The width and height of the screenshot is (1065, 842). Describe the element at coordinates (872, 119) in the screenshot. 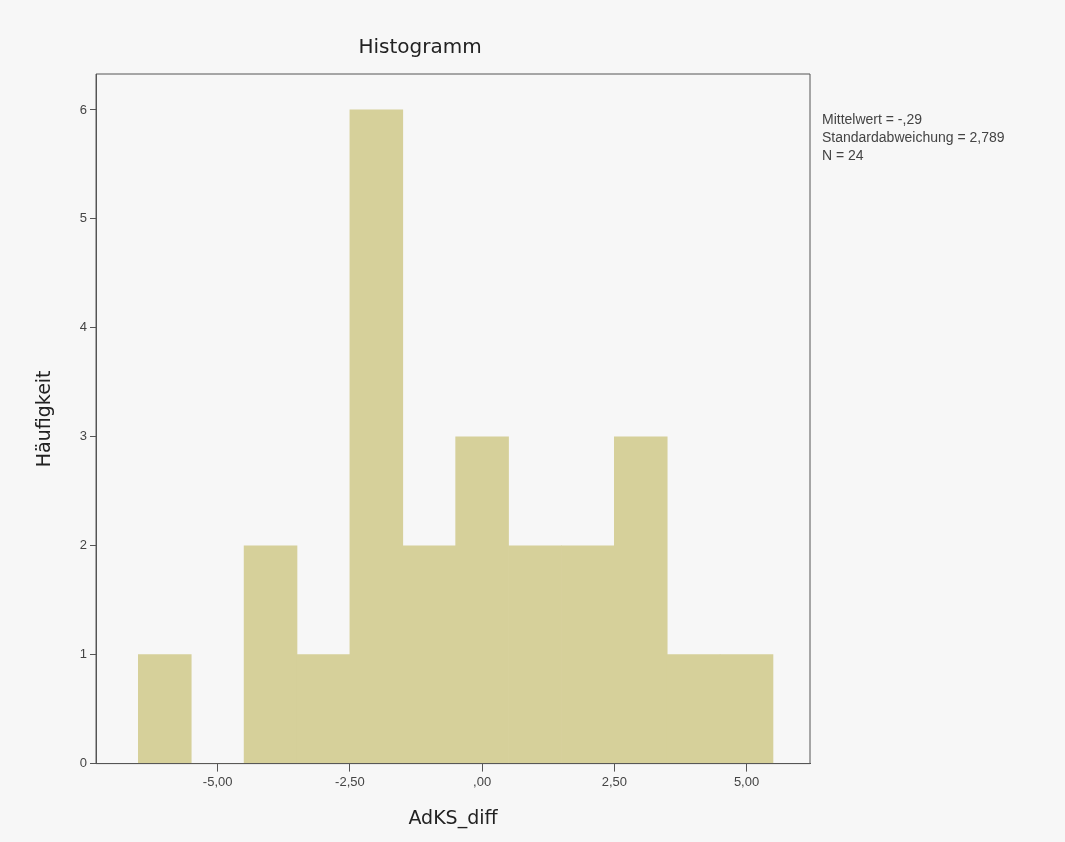

I see `text: Mittelwert = -,29` at that location.